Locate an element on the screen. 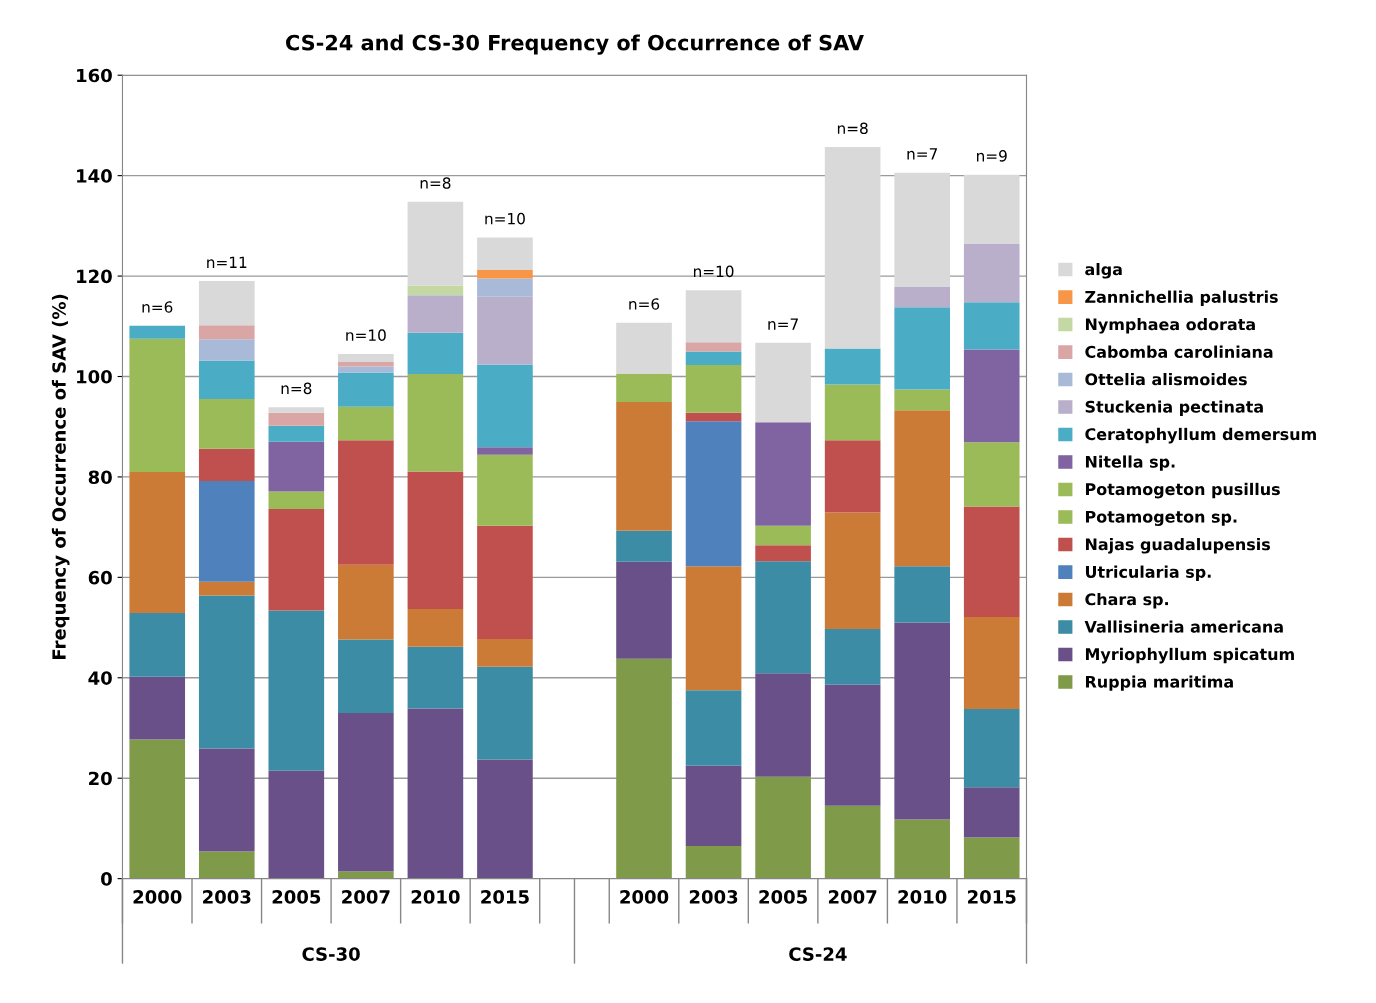 The width and height of the screenshot is (1376, 1003). legend-label: alga is located at coordinates (1103, 270).